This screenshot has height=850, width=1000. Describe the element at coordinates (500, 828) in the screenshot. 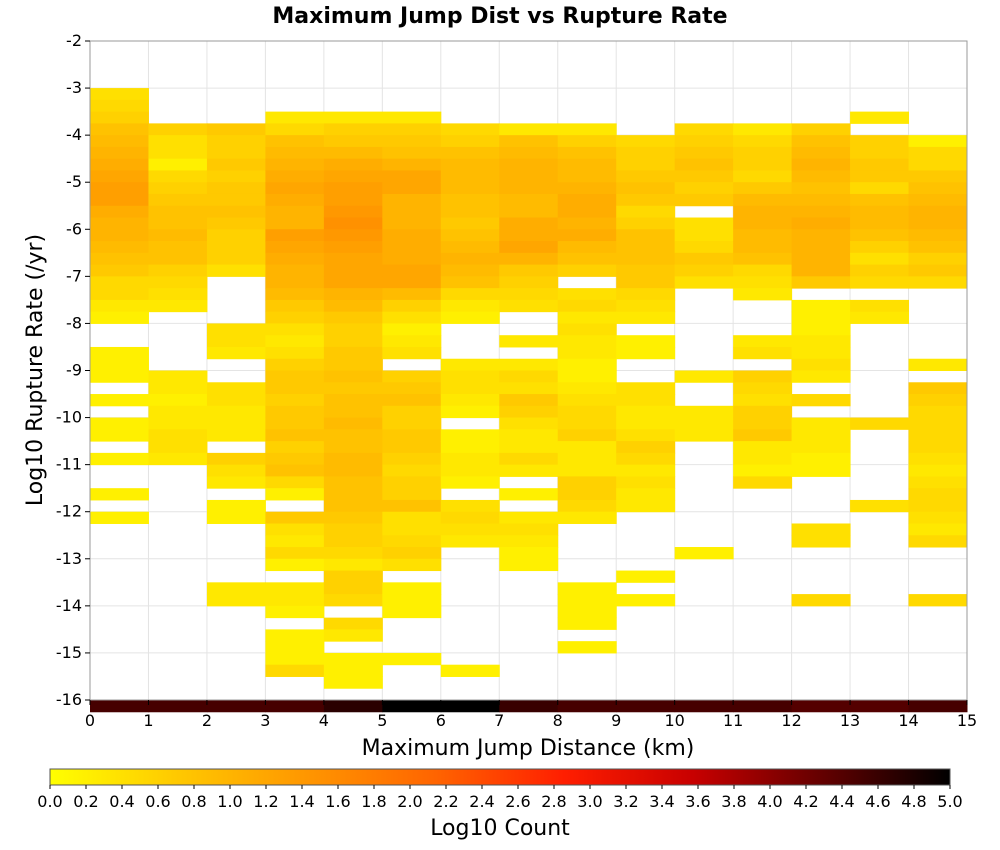

I see `colorbar-label: Log10 Count` at that location.